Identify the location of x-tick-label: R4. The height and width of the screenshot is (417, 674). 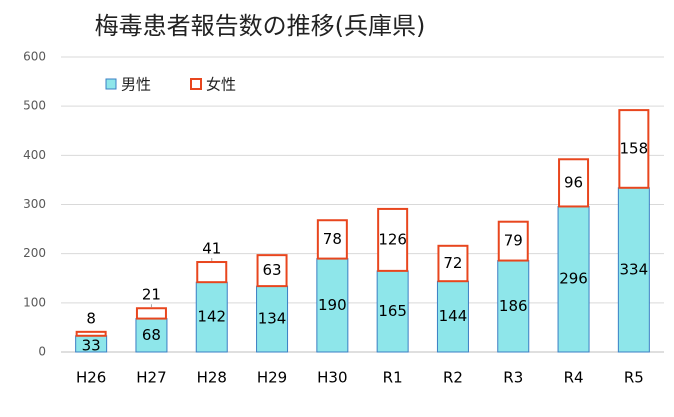
(574, 378).